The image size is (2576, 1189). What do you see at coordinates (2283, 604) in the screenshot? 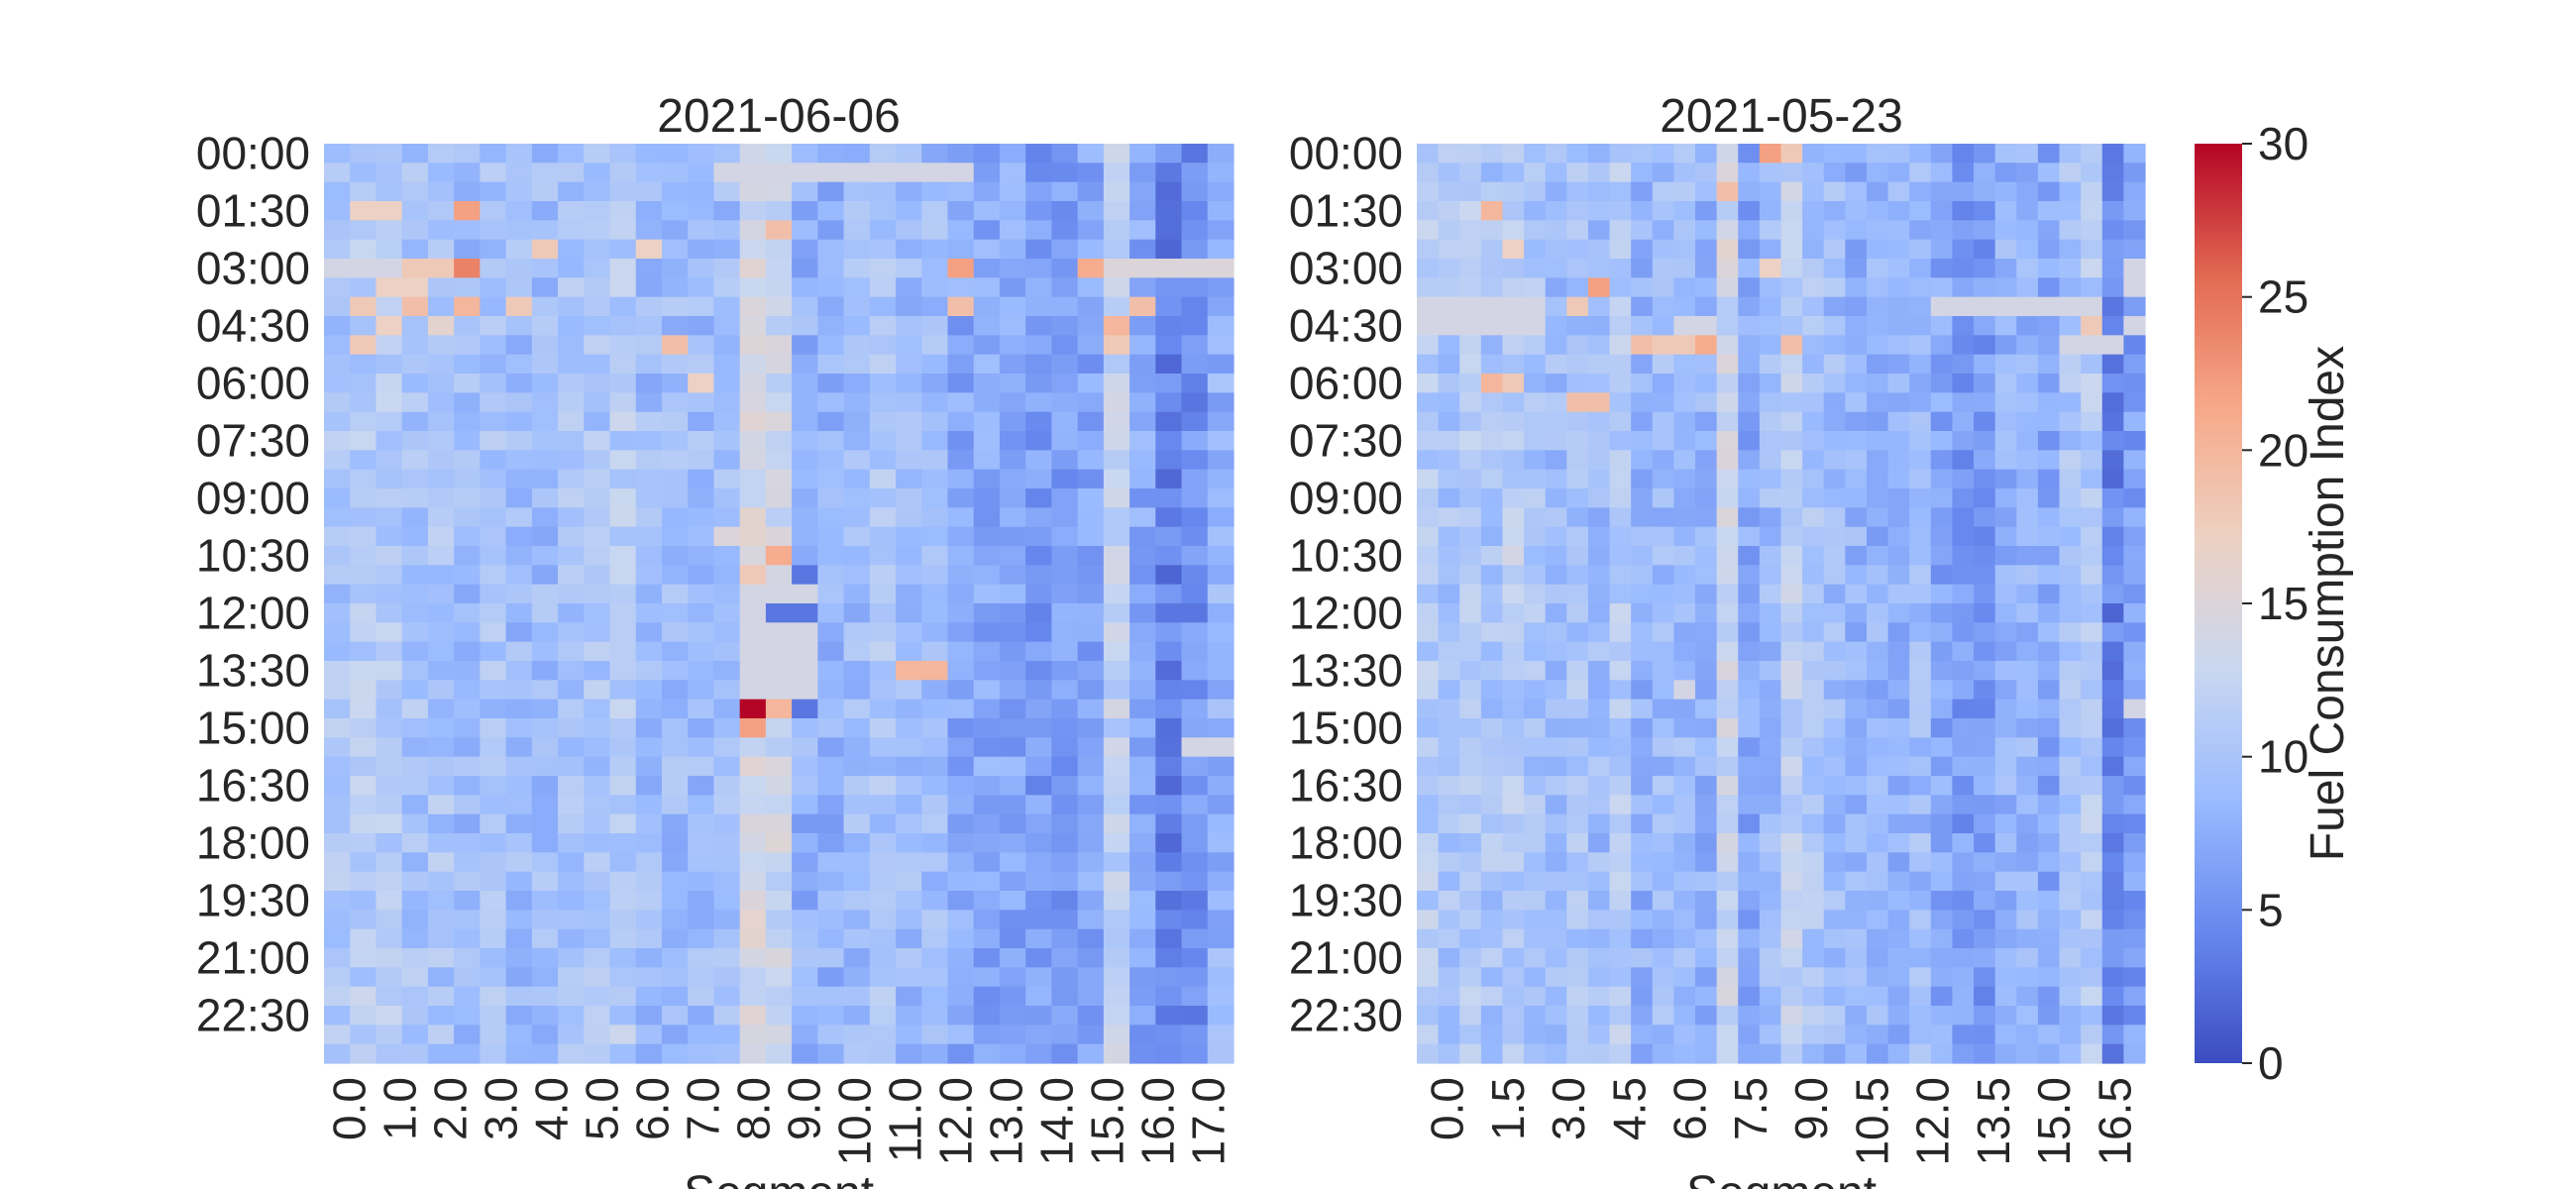
I see `colorbar-tick-label: 15` at bounding box center [2283, 604].